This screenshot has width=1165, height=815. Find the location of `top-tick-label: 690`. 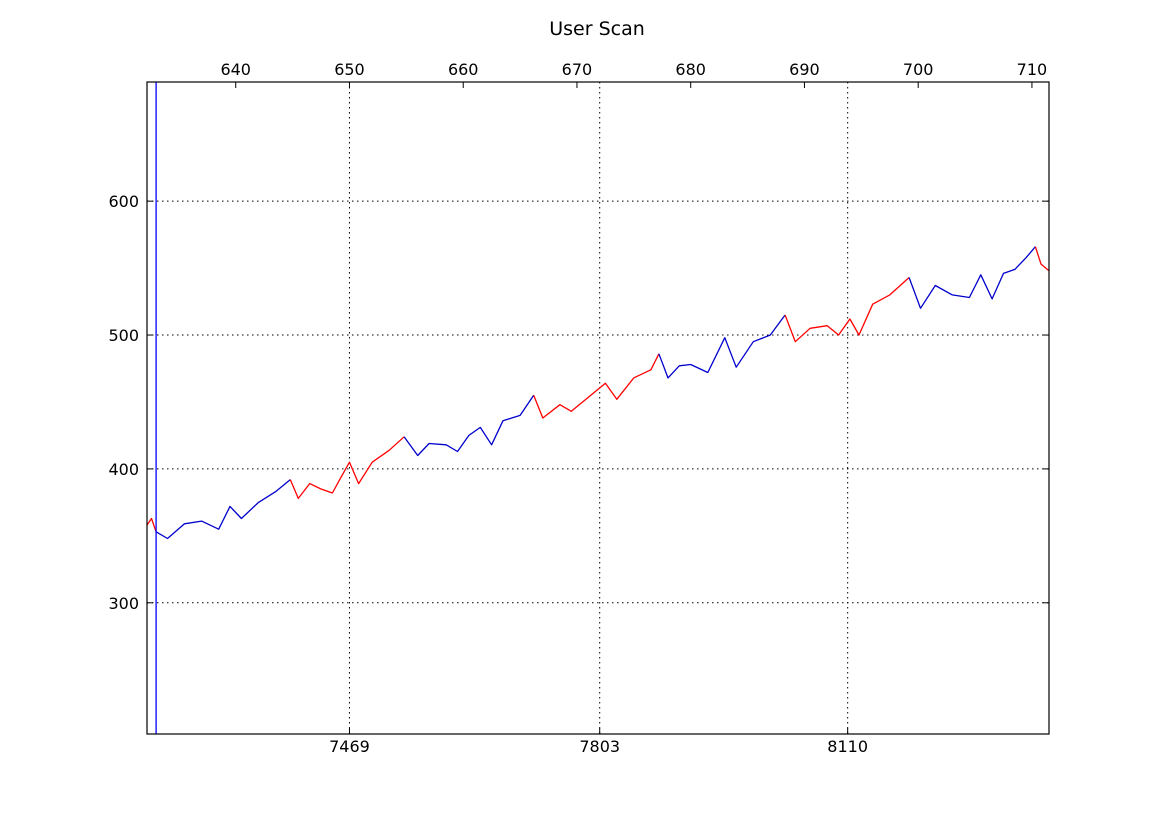

top-tick-label: 690 is located at coordinates (804, 69).